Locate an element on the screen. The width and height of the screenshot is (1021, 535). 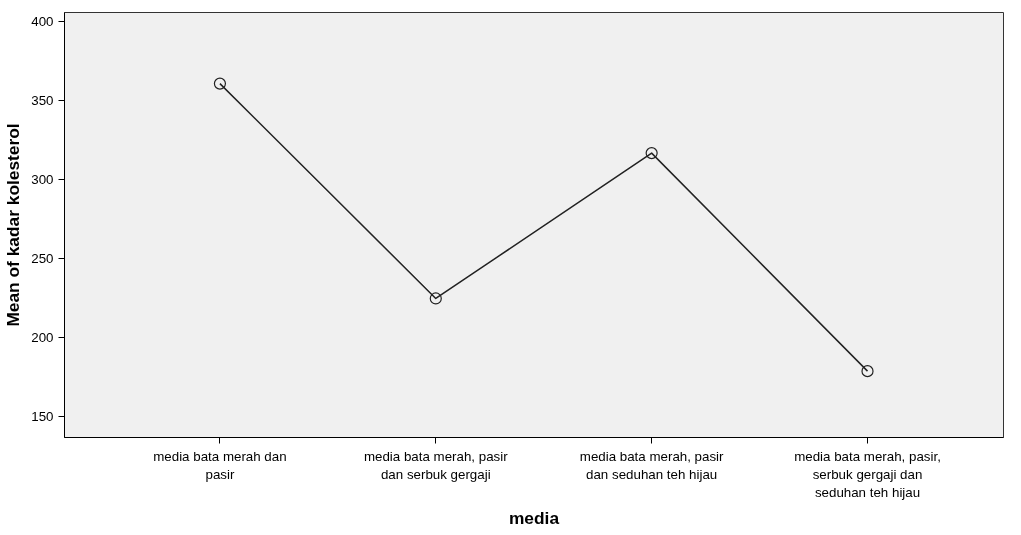
x-tick-label: media bata merah dan pasir is located at coordinates (220, 465).